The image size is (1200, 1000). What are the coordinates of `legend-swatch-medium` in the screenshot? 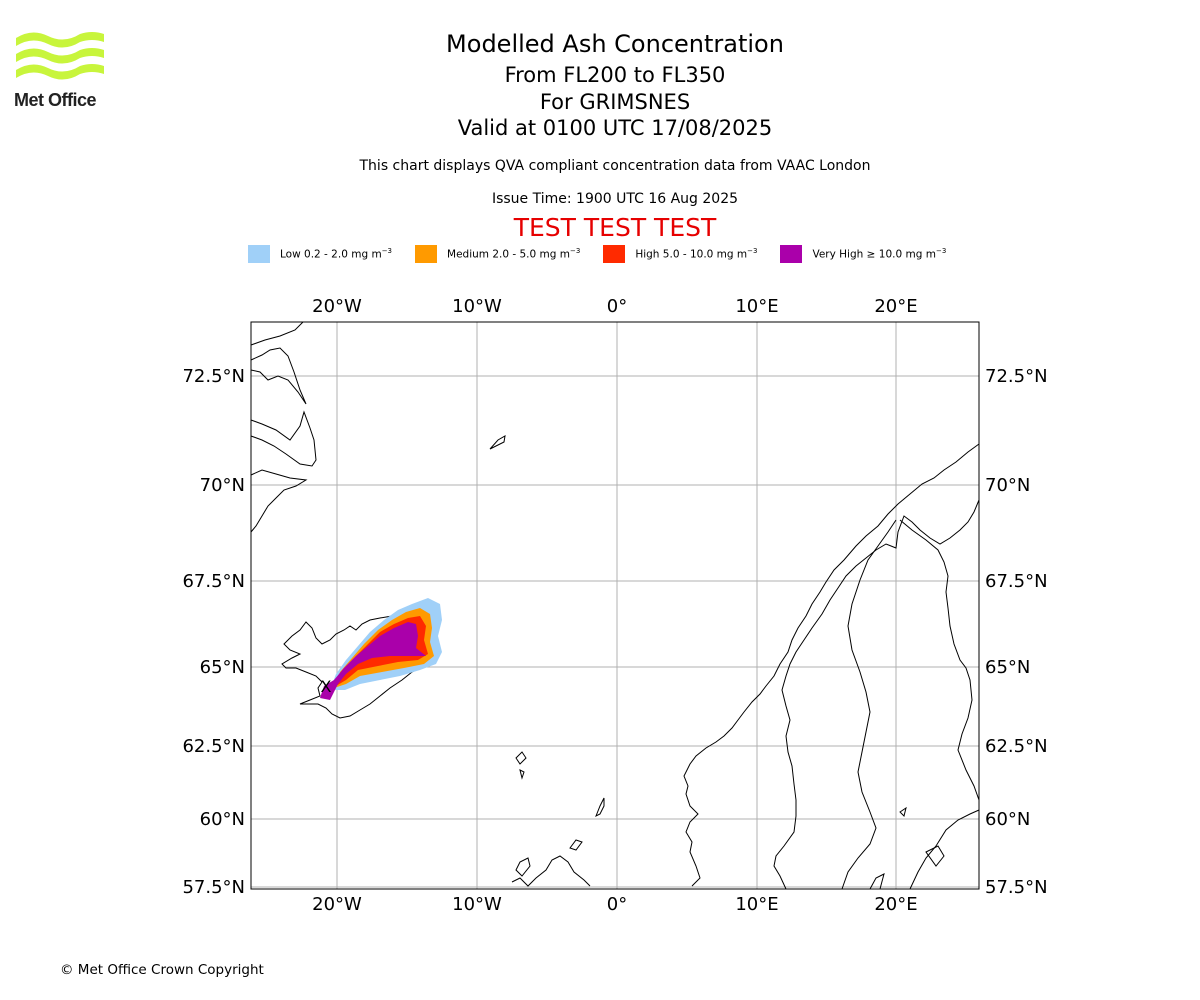 It's located at (426, 254).